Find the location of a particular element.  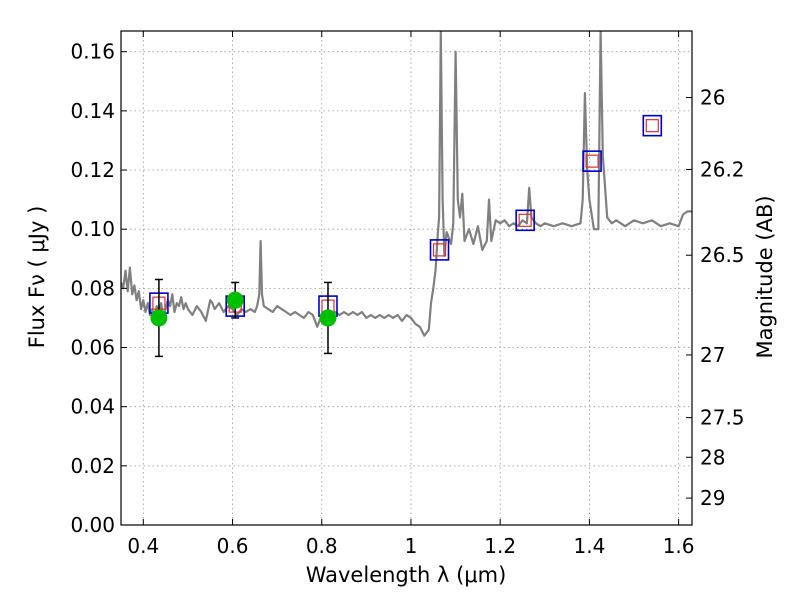

y-tick-label: 0.06 is located at coordinates (92, 348).